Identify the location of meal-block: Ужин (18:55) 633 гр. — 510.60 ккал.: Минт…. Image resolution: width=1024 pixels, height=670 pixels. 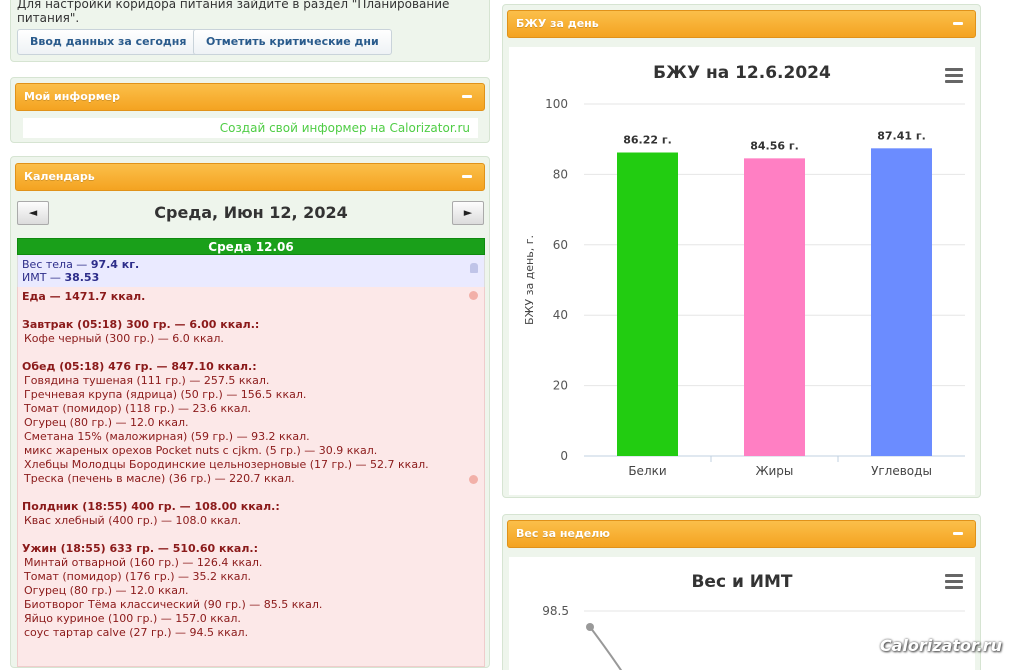
(251, 591).